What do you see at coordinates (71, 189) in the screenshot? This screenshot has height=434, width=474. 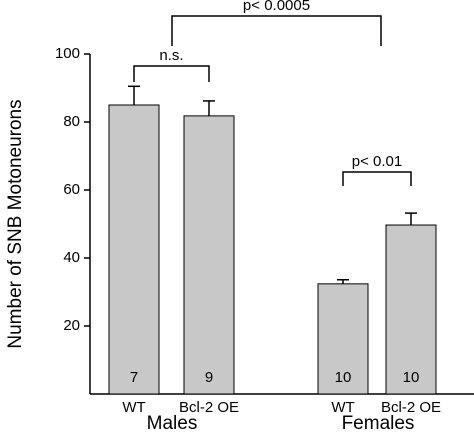 I see `y-tick-label: 60` at bounding box center [71, 189].